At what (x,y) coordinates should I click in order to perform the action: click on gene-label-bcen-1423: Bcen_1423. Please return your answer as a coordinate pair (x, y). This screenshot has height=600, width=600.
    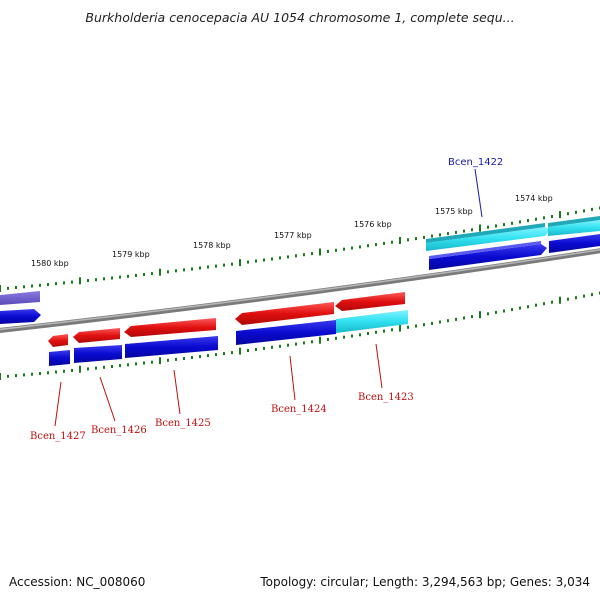
    Looking at the image, I should click on (386, 397).